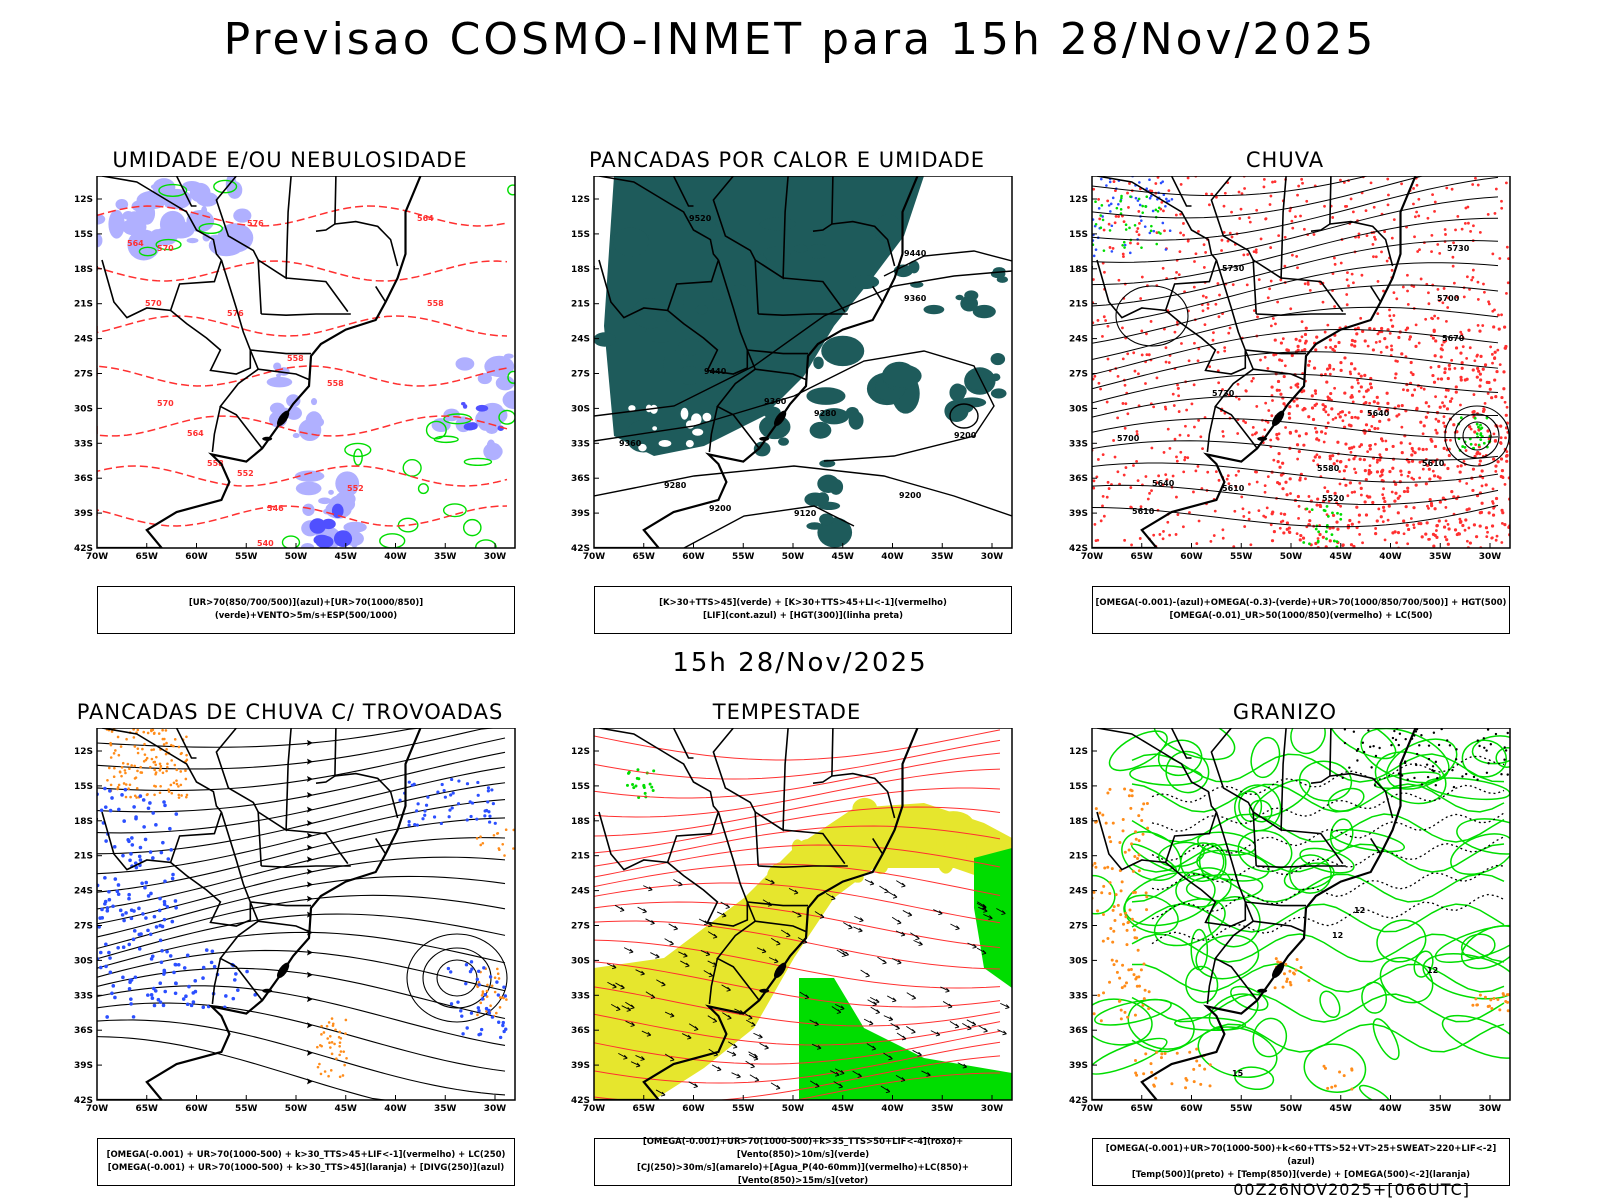 Image resolution: width=1600 pixels, height=1200 pixels. I want to click on lon-tick-label: 60W, so click(1191, 557).